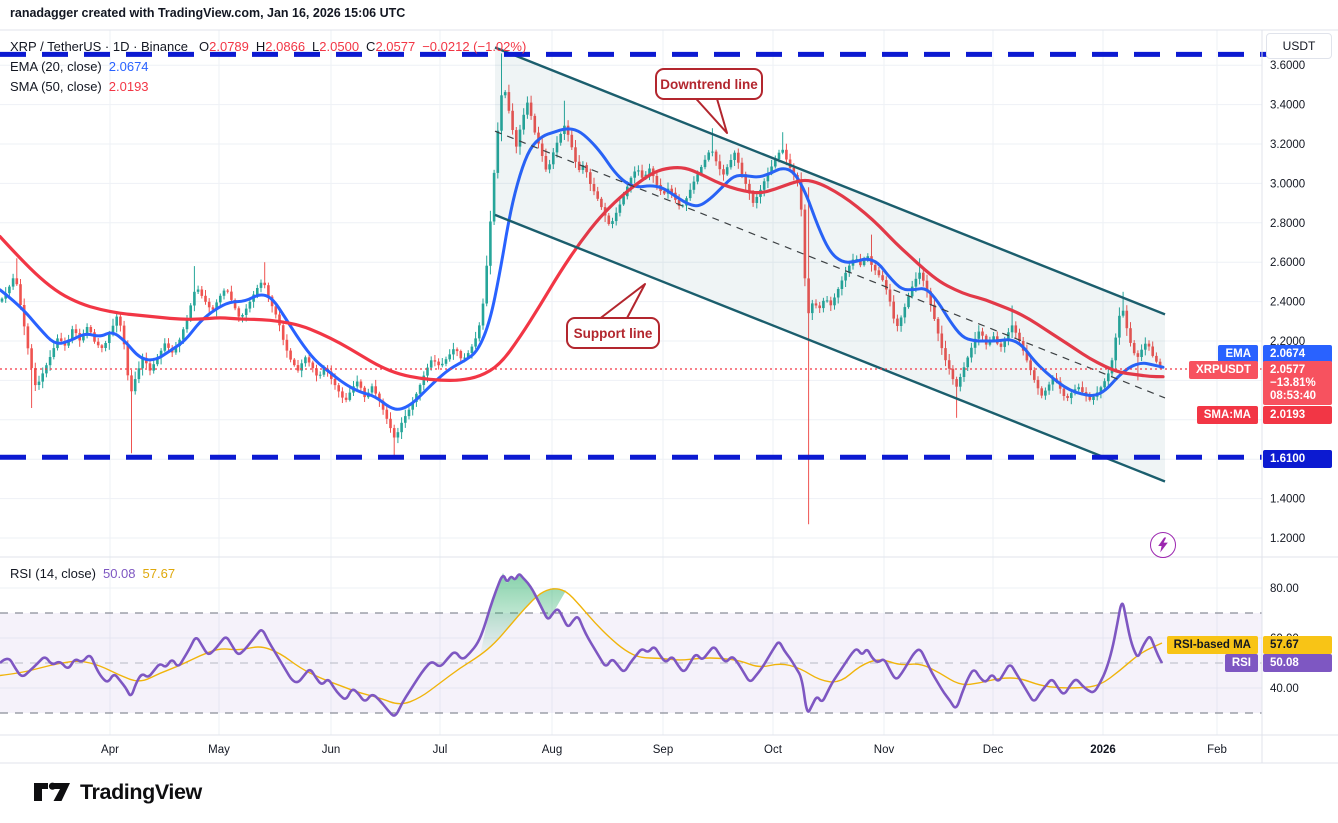 The width and height of the screenshot is (1338, 823). I want to click on rsi-ma-line, so click(581, 646).